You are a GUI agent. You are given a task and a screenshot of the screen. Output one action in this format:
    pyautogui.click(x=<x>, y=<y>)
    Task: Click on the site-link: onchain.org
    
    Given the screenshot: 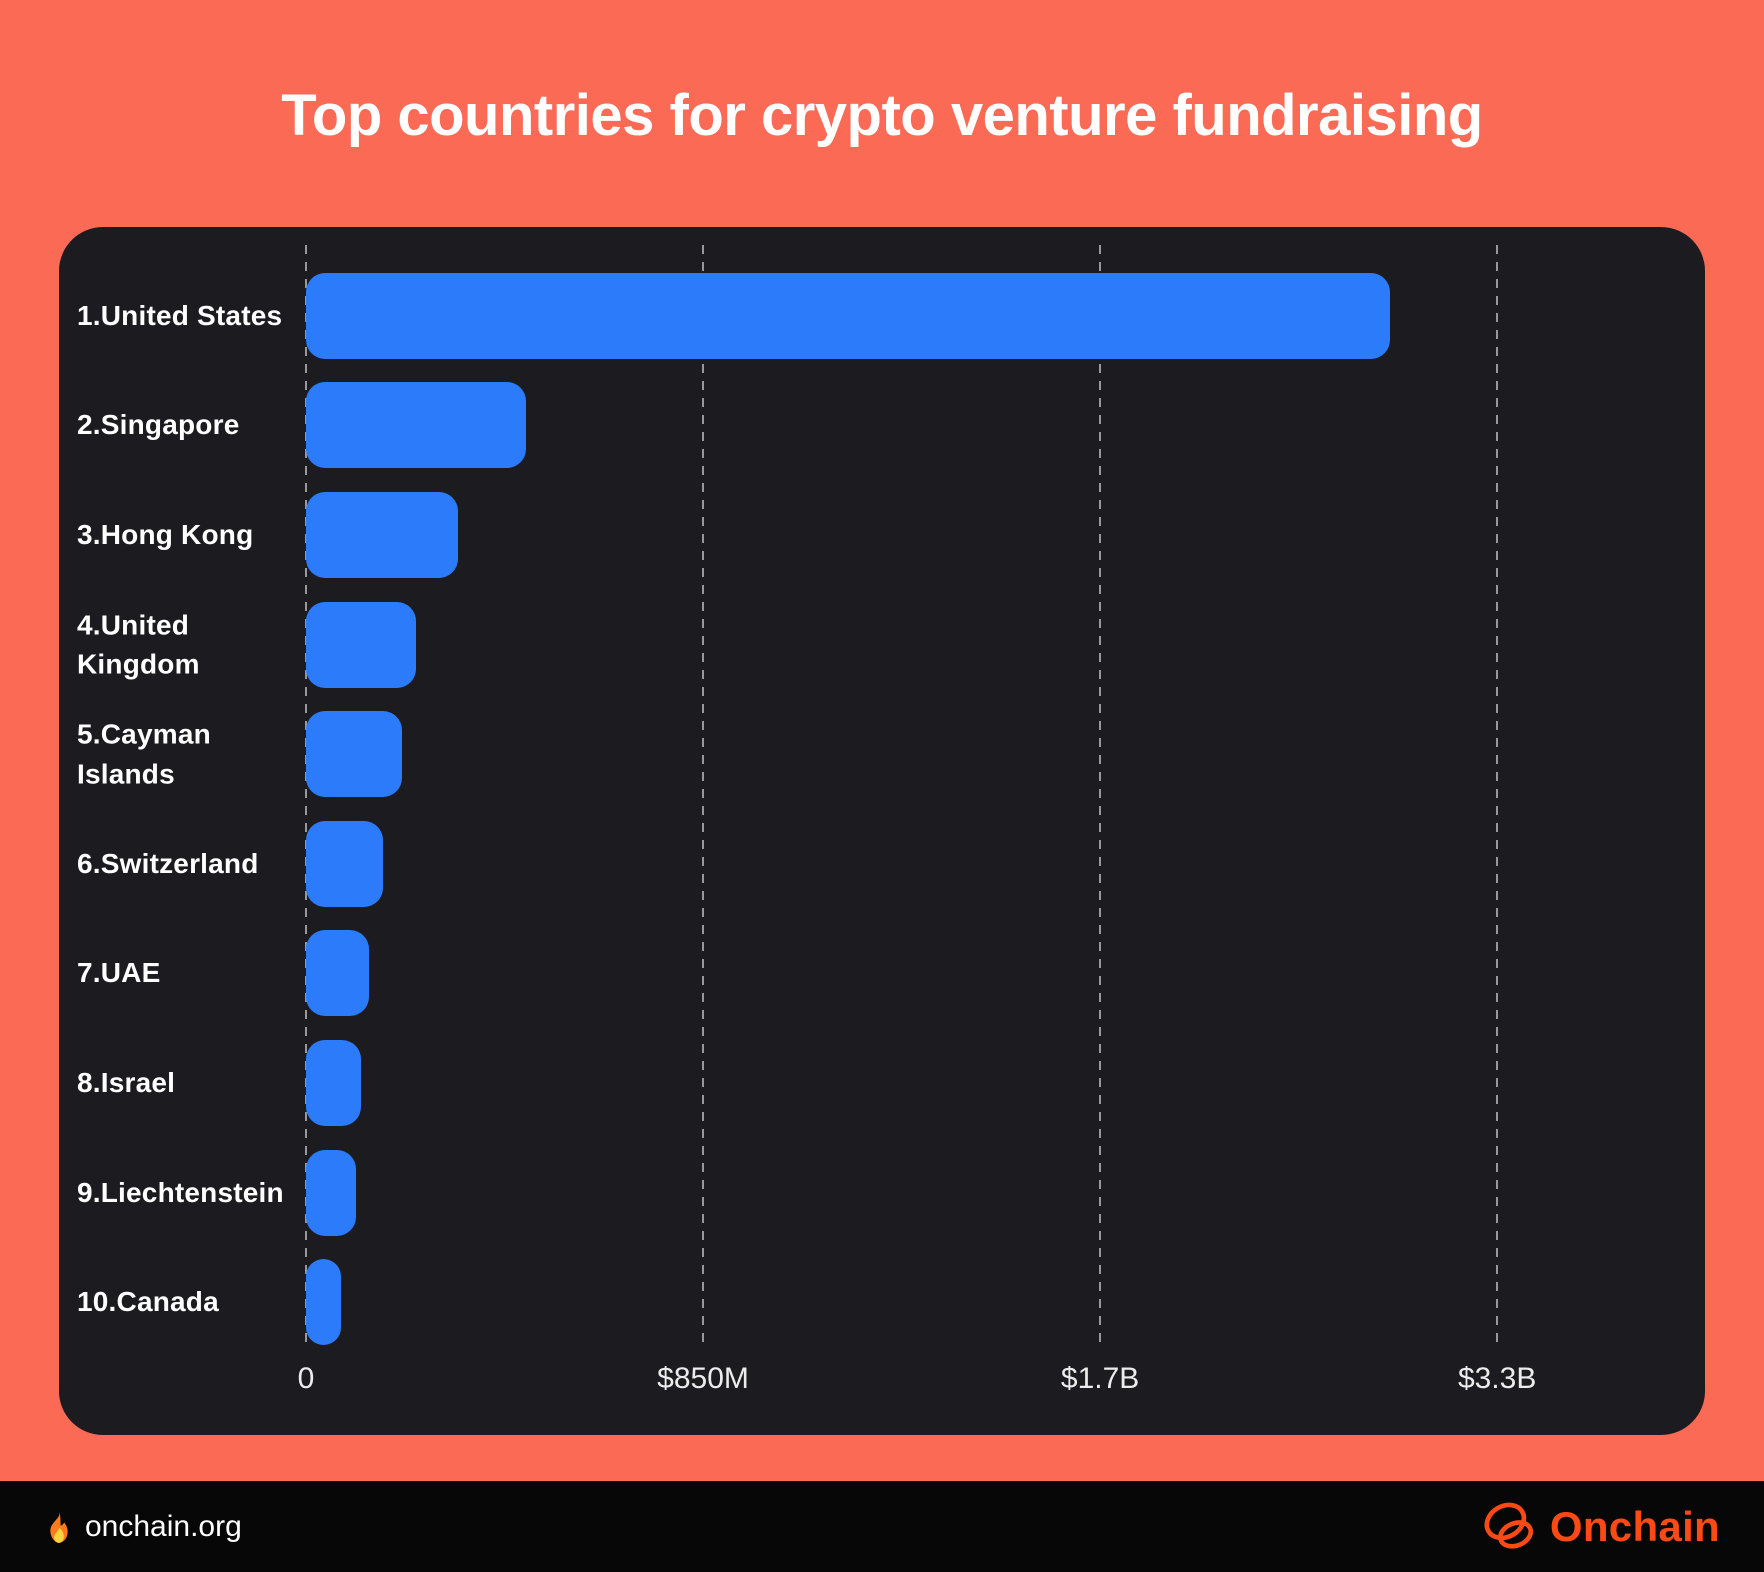 What is the action you would take?
    pyautogui.click(x=163, y=1526)
    